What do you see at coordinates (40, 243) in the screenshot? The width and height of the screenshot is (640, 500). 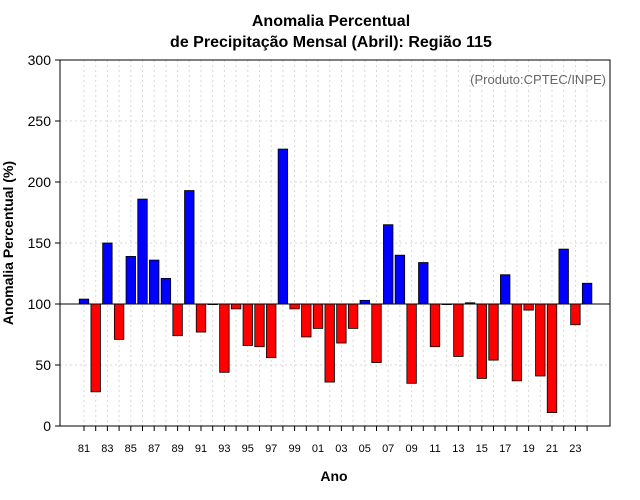 I see `y-tick-label: 150` at bounding box center [40, 243].